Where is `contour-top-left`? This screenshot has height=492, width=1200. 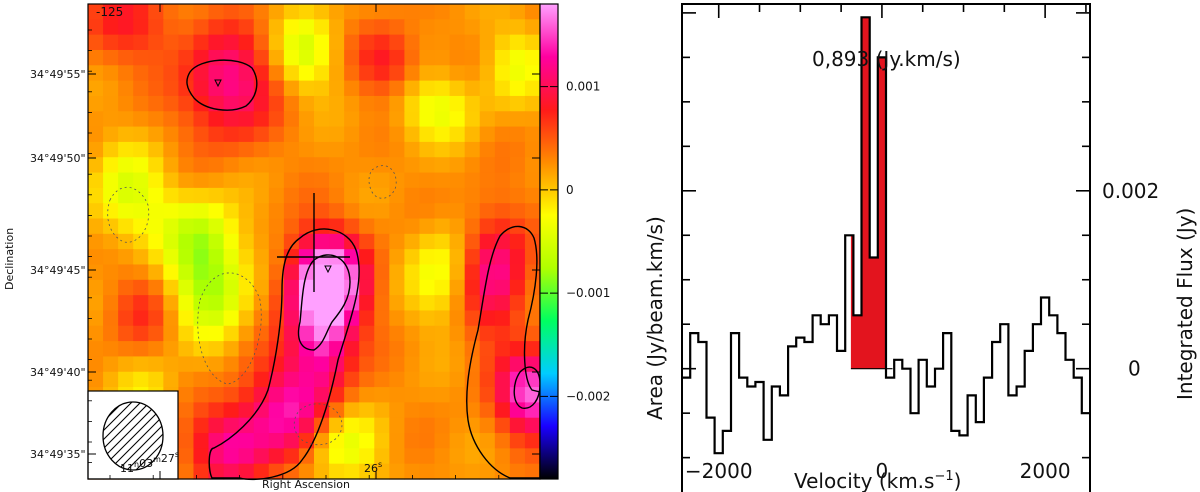
contour-top-left is located at coordinates (222, 85).